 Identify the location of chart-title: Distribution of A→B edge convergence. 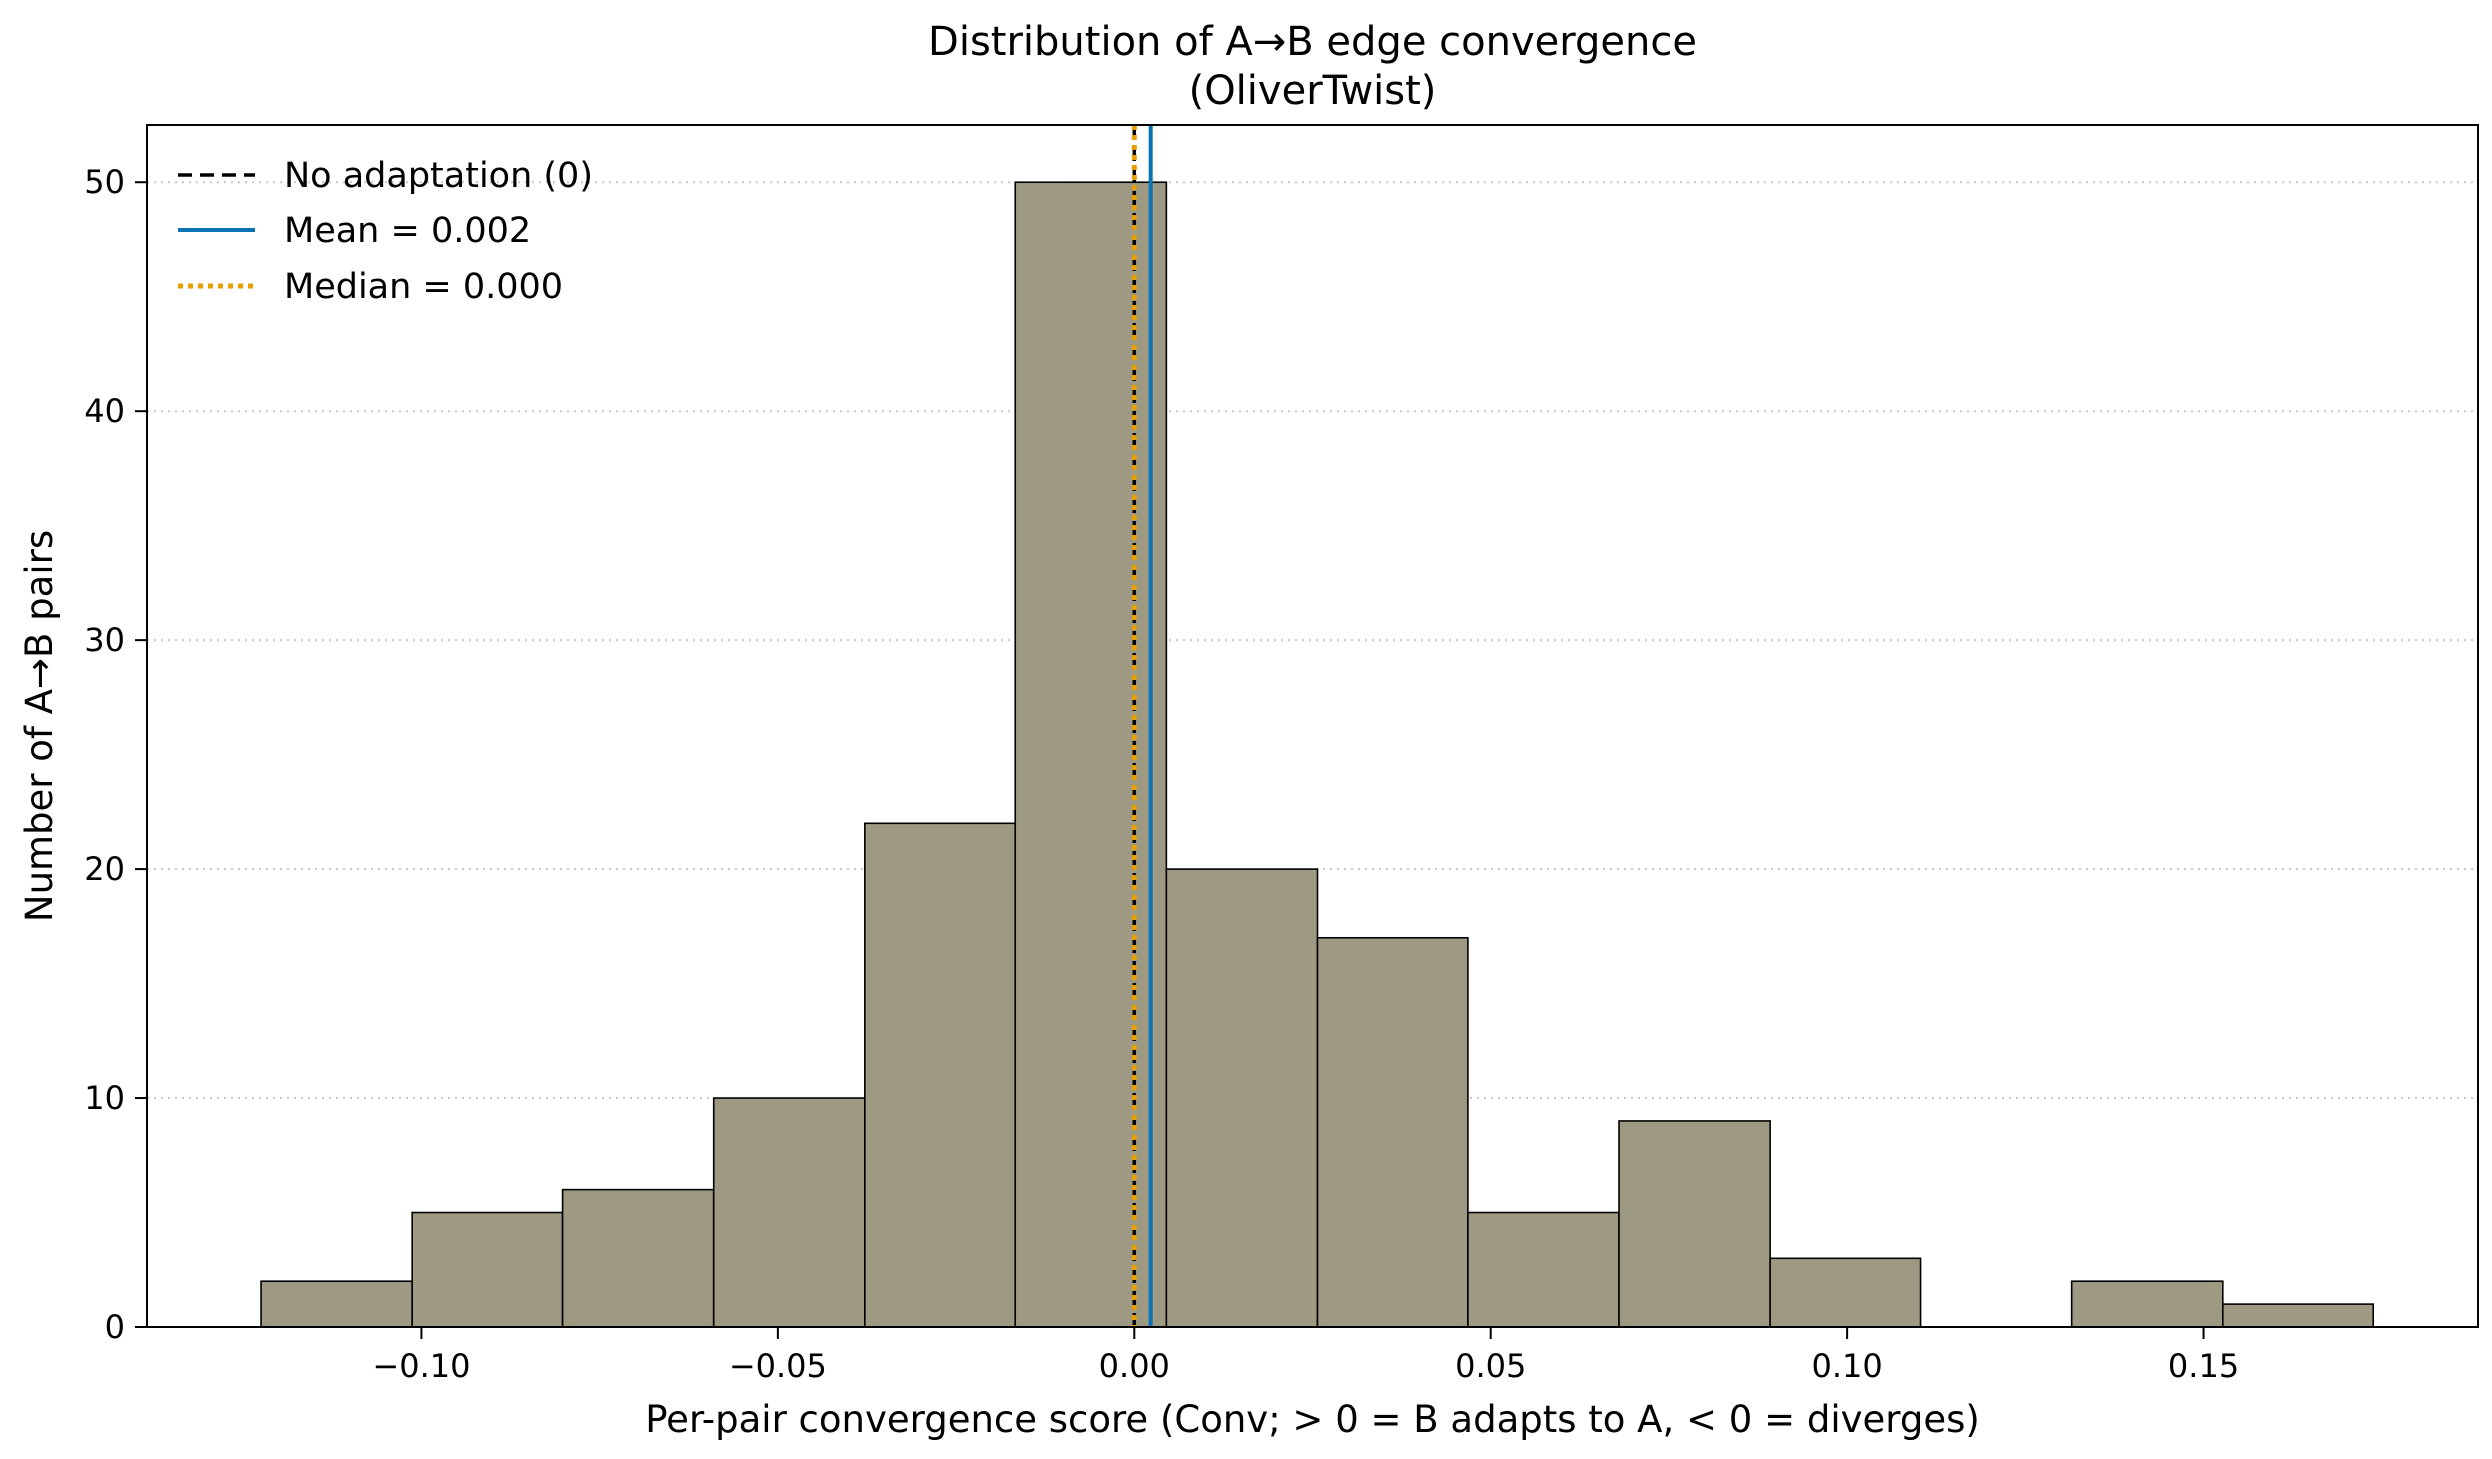
(1312, 42).